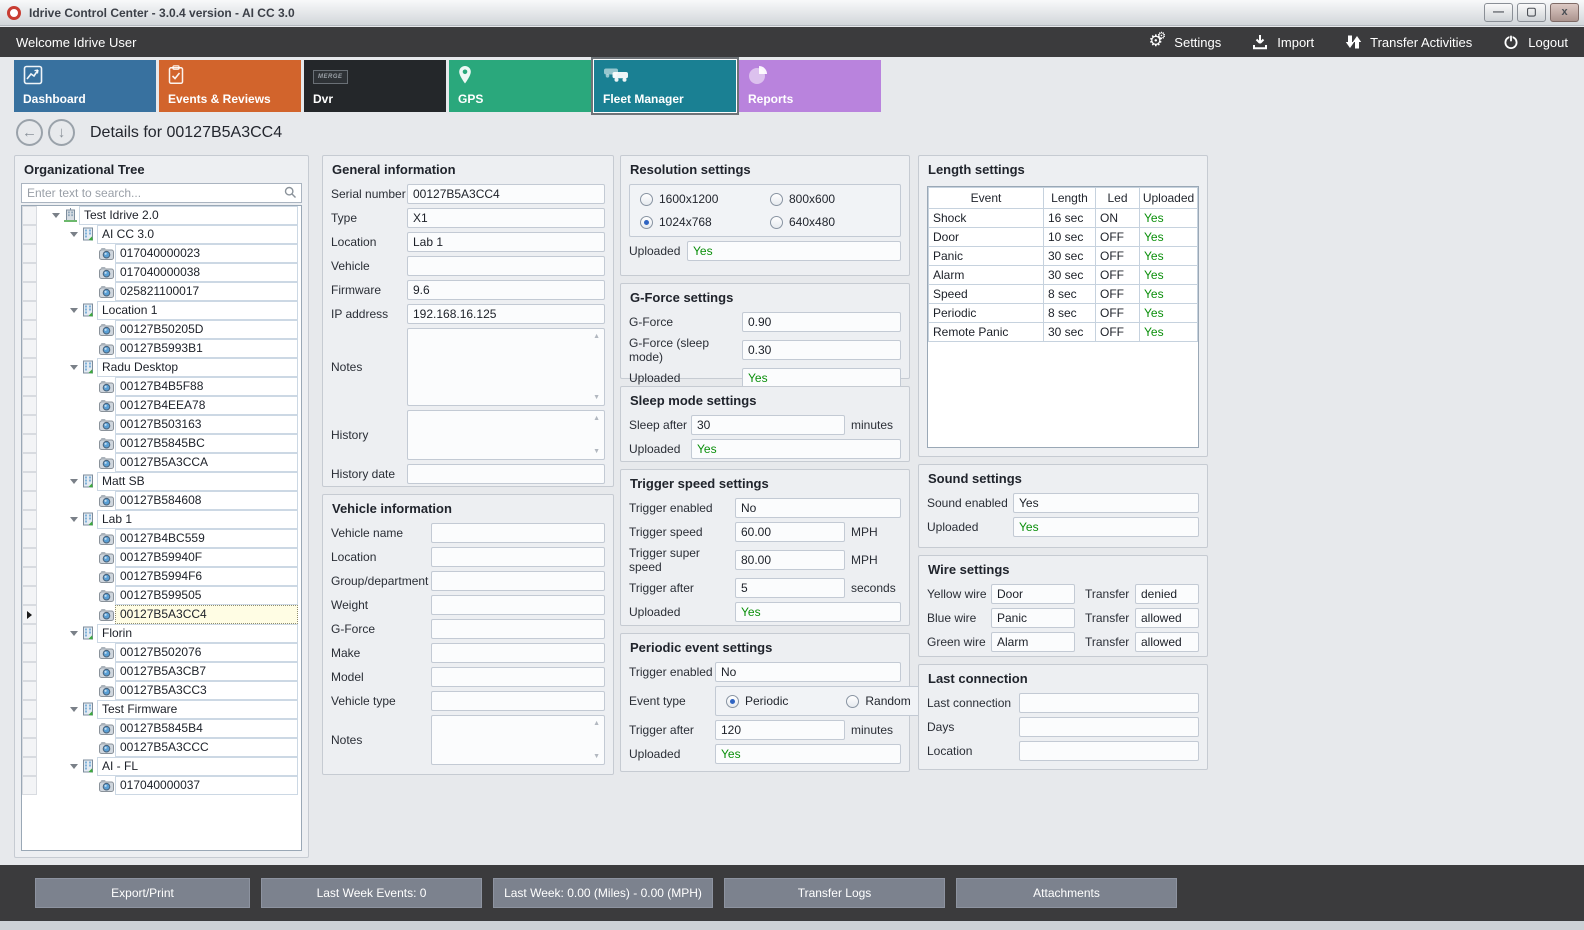  Describe the element at coordinates (1063, 332) in the screenshot. I see `length-row: Remote Panic 30 sec OFF Yes` at that location.